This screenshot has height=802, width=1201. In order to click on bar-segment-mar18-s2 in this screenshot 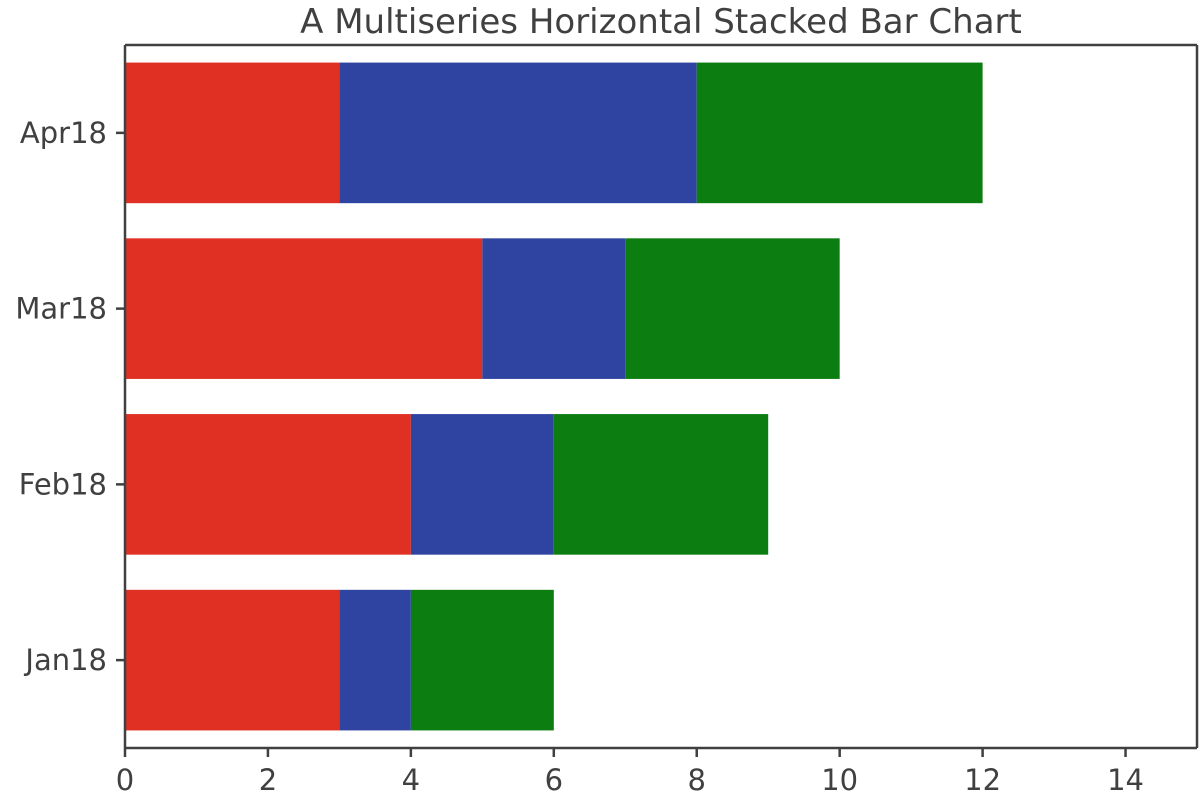, I will do `click(554, 308)`.